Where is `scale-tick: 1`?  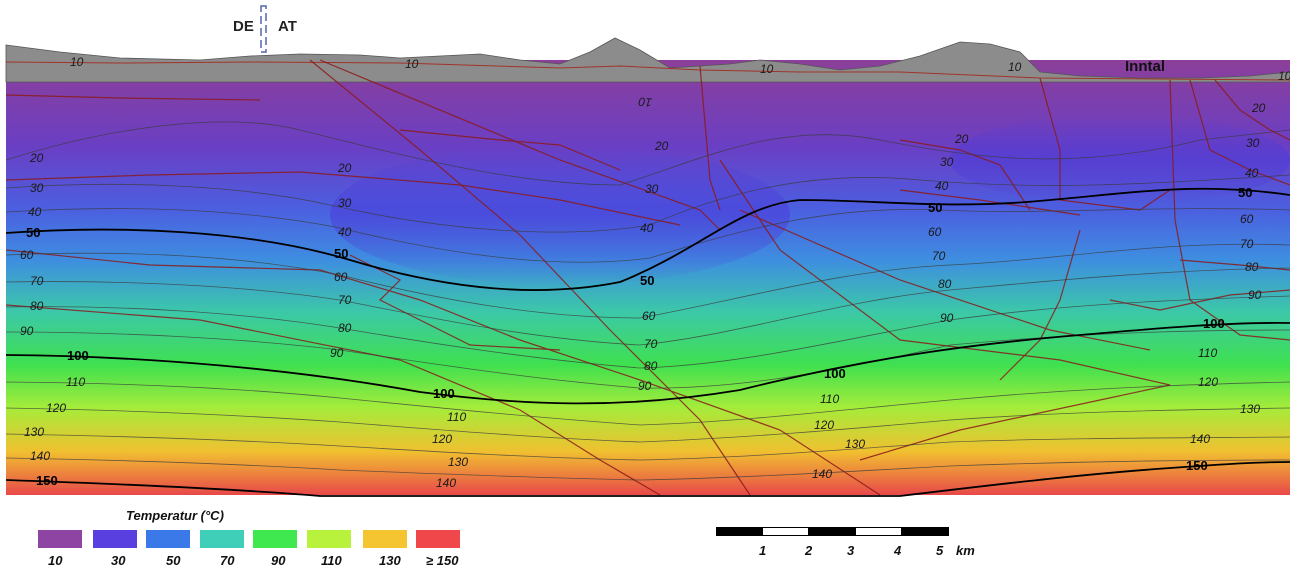
scale-tick: 1 is located at coordinates (763, 550).